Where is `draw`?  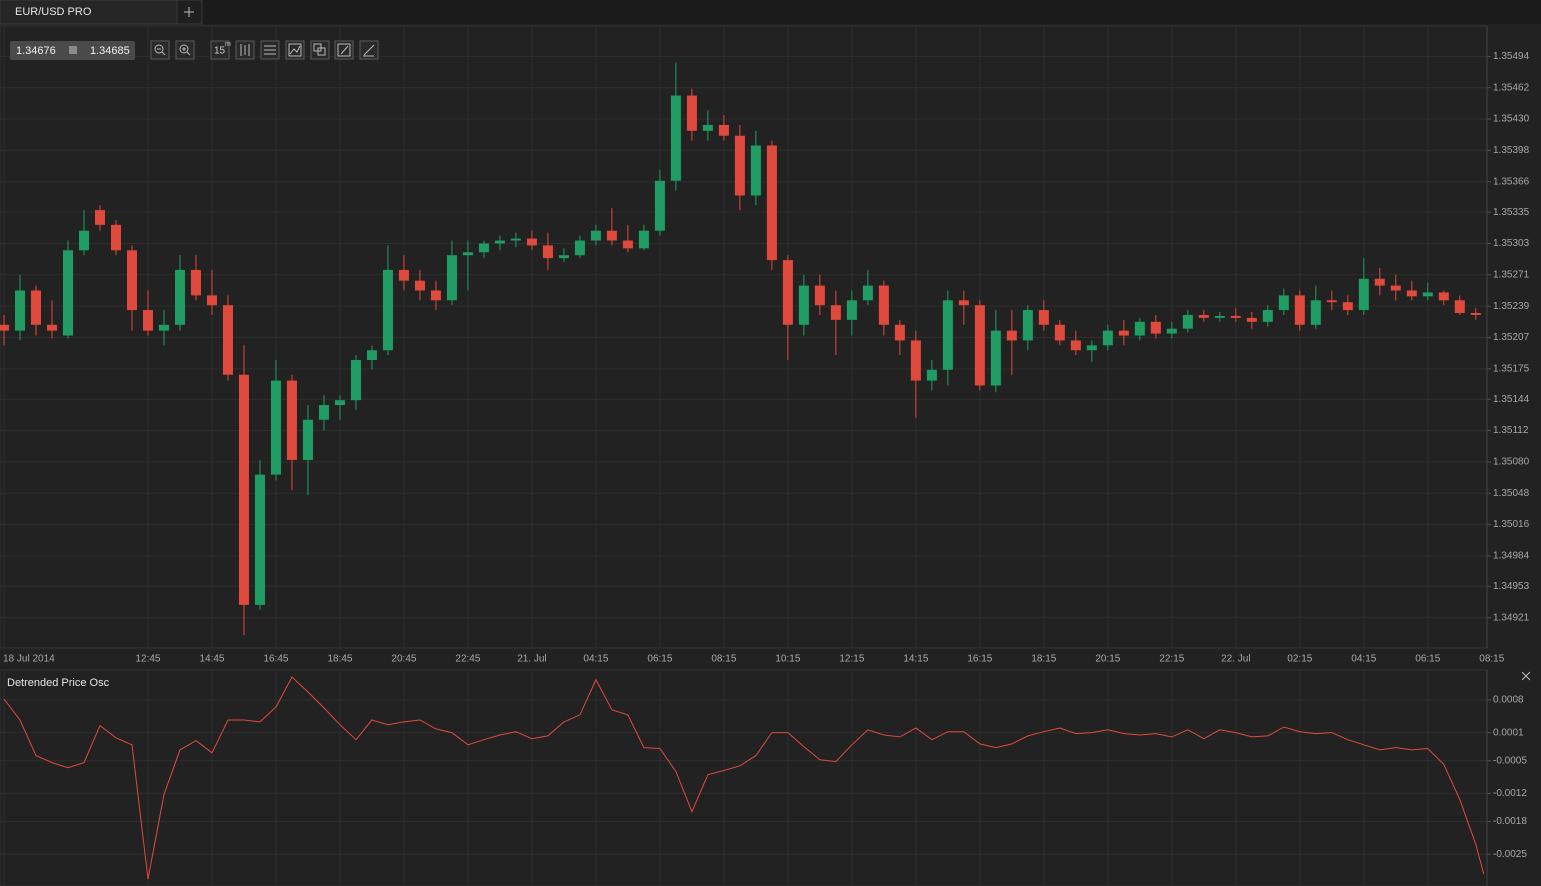
draw is located at coordinates (344, 50).